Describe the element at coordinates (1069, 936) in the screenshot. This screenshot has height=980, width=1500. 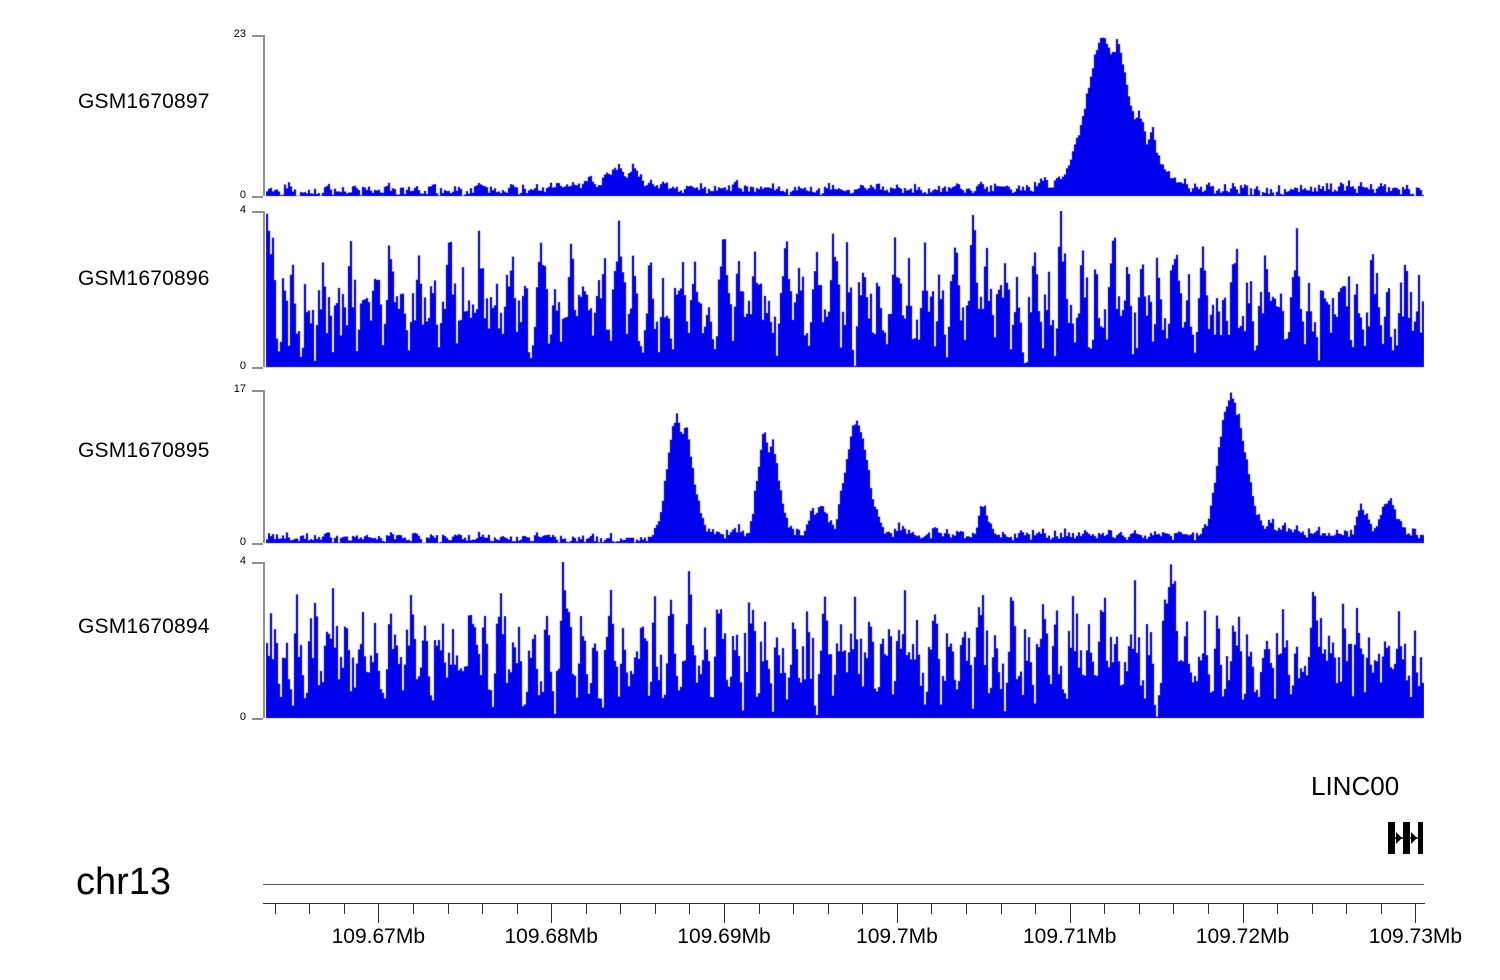
I see `axis-tick-label: 109.71Mb` at that location.